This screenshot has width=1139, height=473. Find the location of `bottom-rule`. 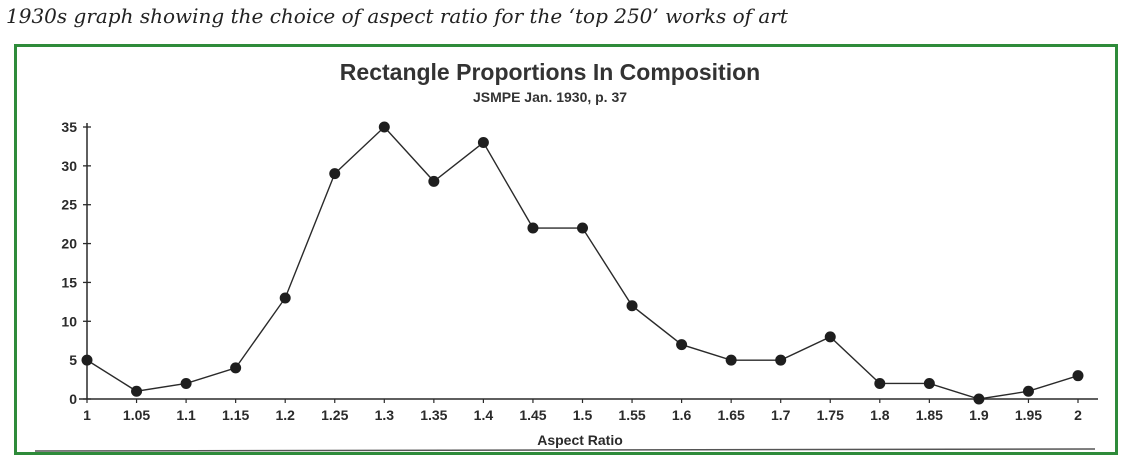

bottom-rule is located at coordinates (565, 450).